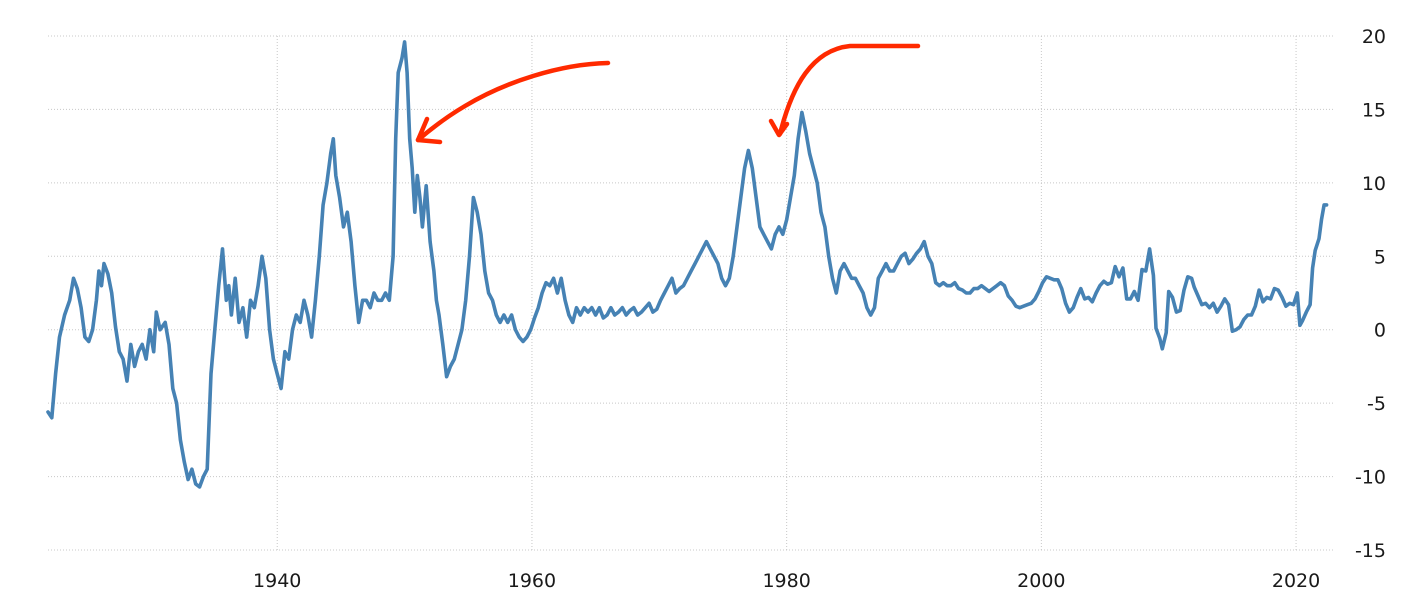  I want to click on y-axis-tick-labels: 20 15 10 5 0 -5 -10 -15, so click(1370, 294).